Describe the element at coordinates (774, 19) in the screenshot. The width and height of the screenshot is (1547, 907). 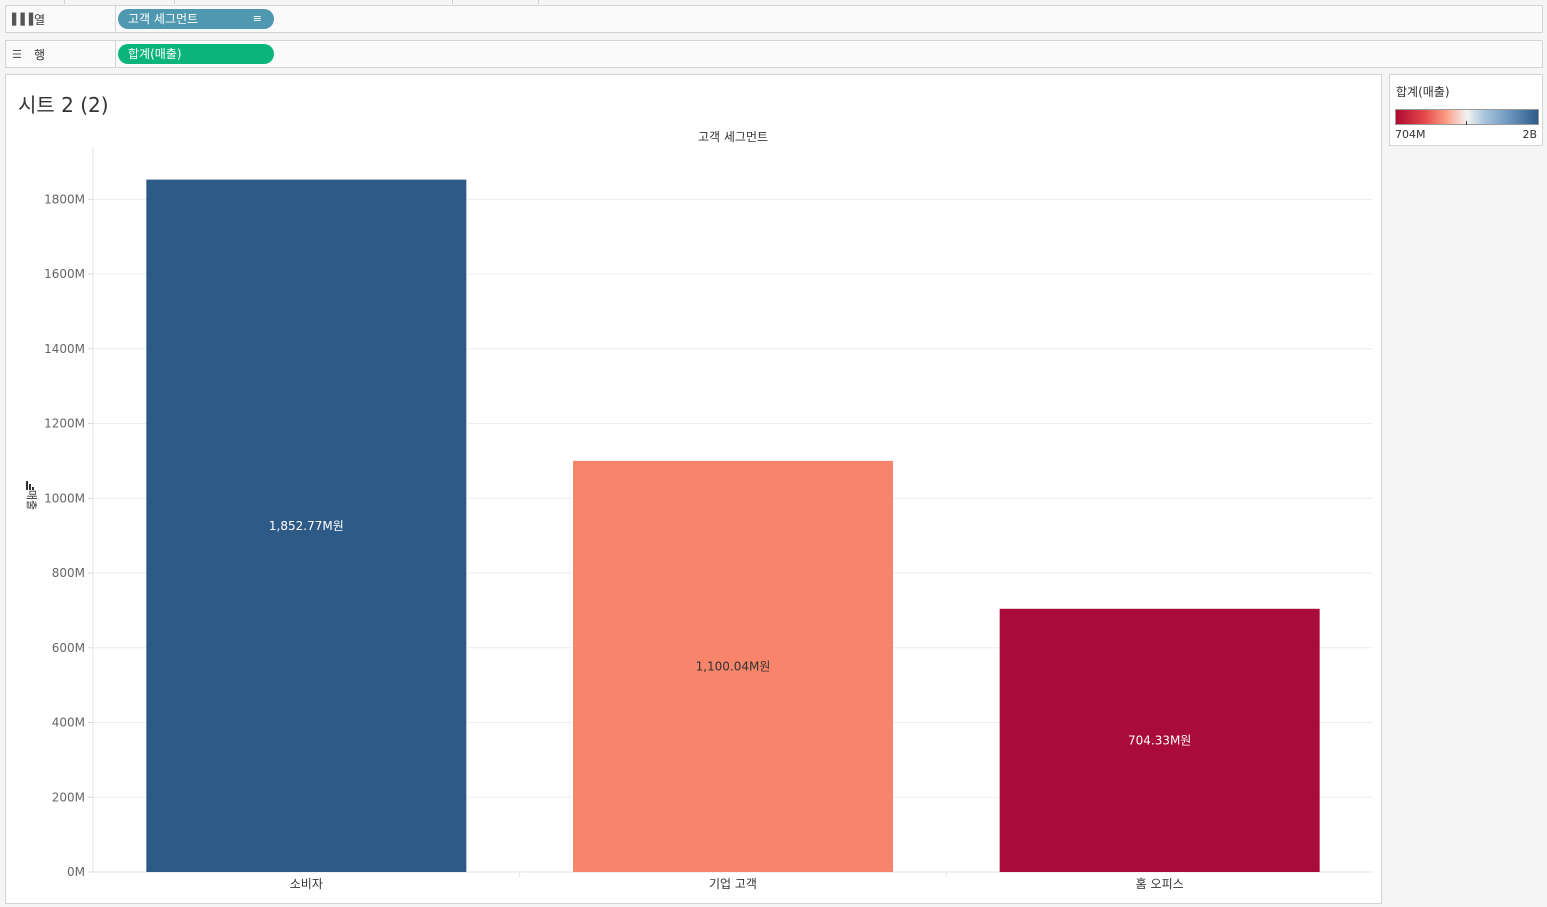
I see `columns-shelf: ▌▌▌ 열 고객 세그먼트 ≡` at that location.